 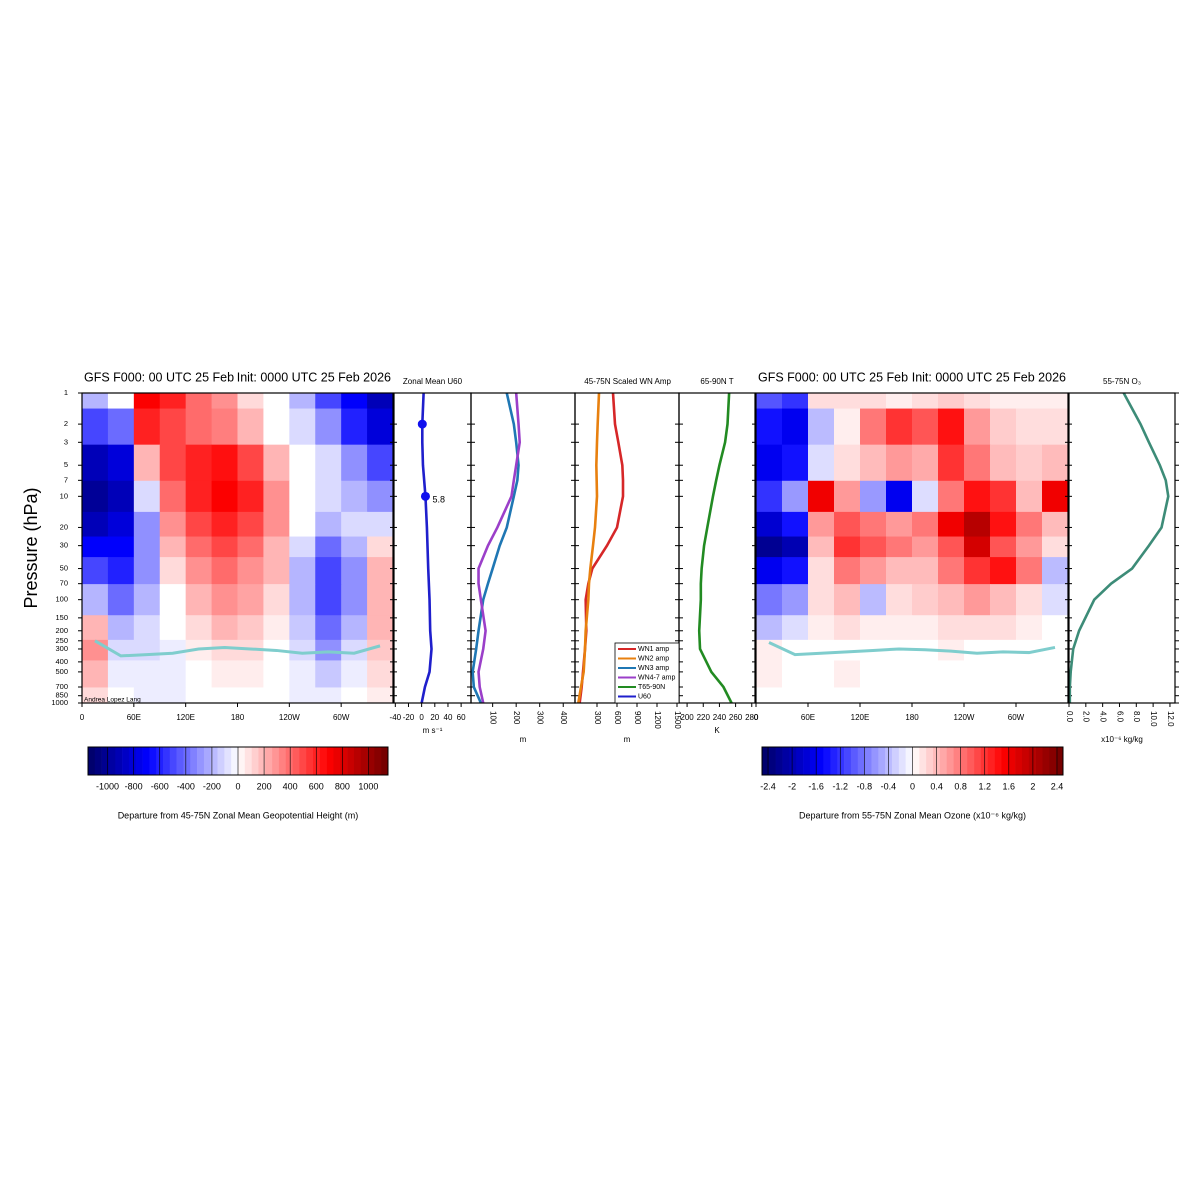 What do you see at coordinates (66, 392) in the screenshot?
I see `y-tick-label: 1` at bounding box center [66, 392].